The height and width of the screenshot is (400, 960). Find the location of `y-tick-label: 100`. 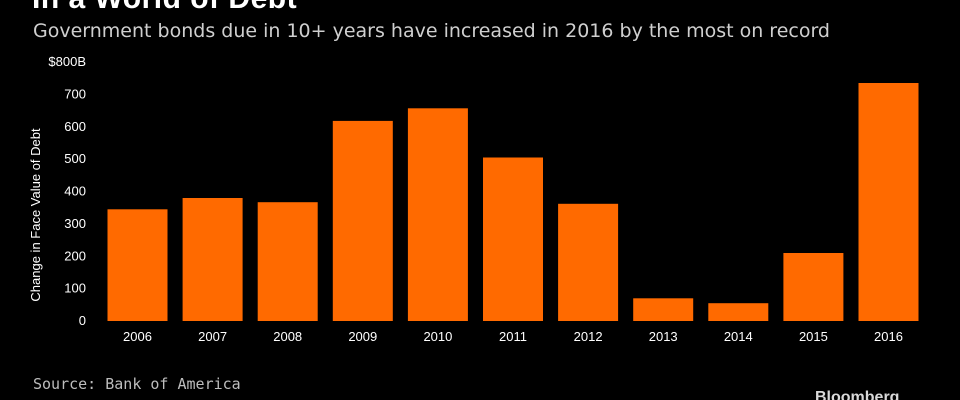

y-tick-label: 100 is located at coordinates (75, 288).